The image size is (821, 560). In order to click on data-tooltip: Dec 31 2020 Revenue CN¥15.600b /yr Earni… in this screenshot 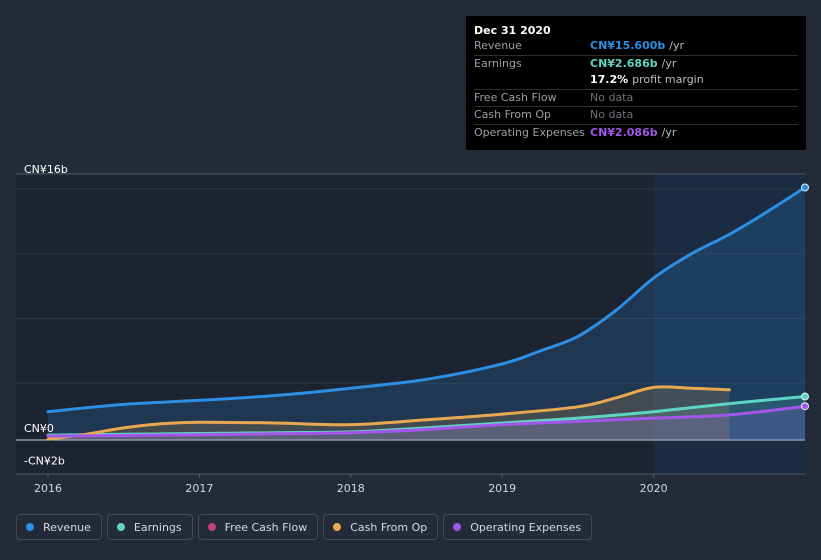, I will do `click(636, 83)`.